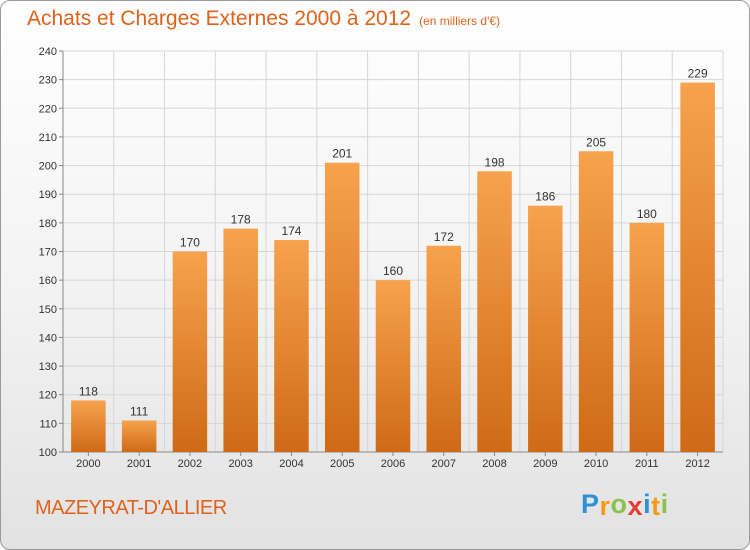 This screenshot has height=550, width=750. I want to click on x-tick-label: 2006, so click(393, 464).